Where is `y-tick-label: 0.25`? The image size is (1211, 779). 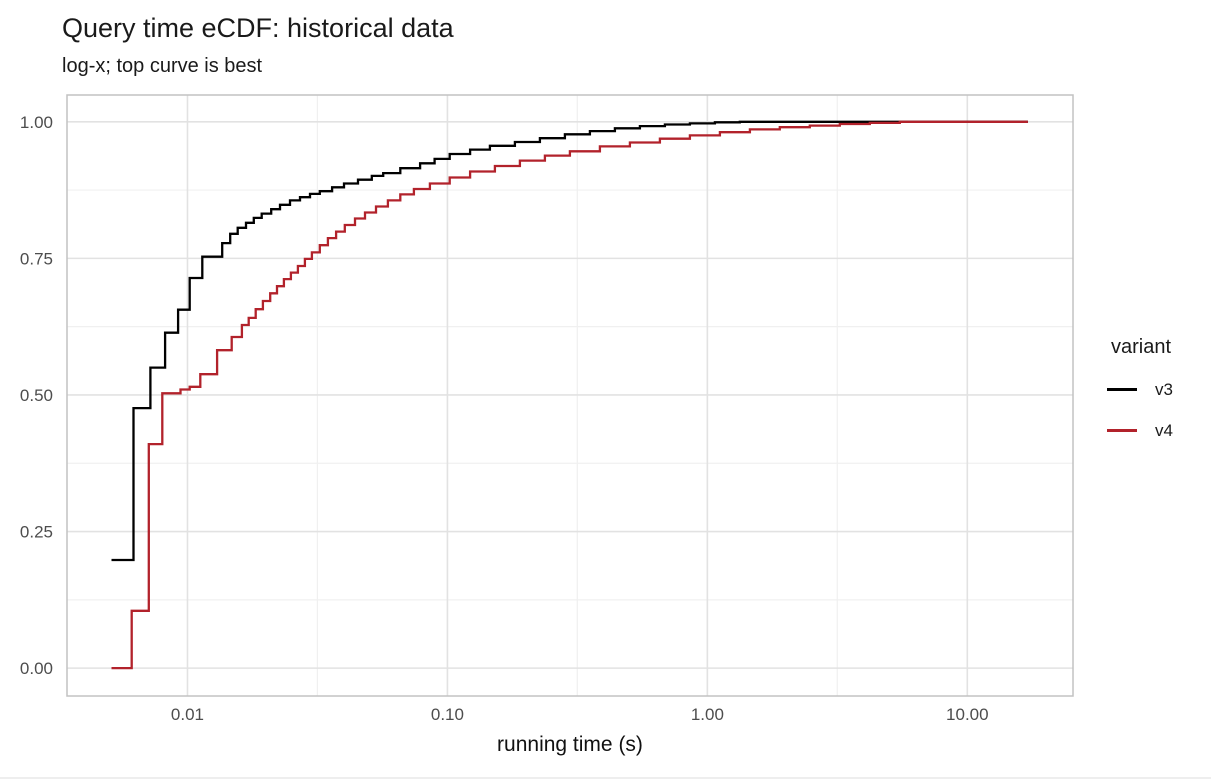 y-tick-label: 0.25 is located at coordinates (36, 532).